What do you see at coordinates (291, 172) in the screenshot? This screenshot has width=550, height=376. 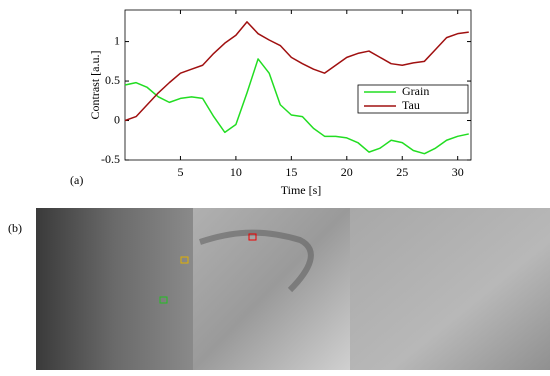 I see `x-tick-label: 15` at bounding box center [291, 172].